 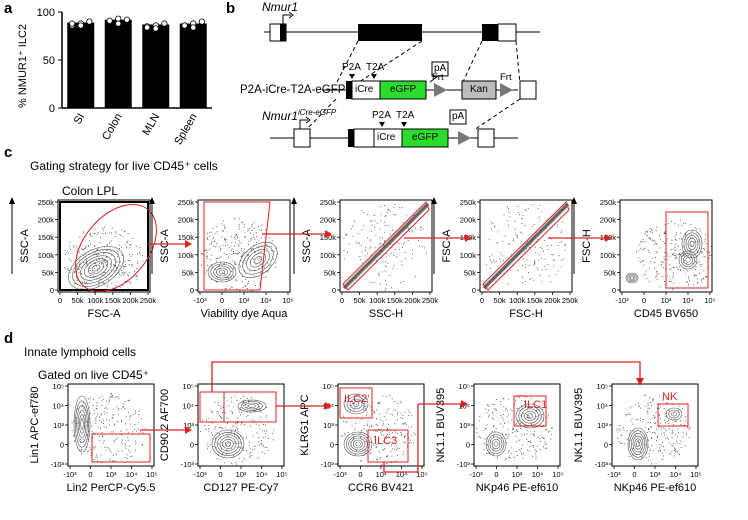 What do you see at coordinates (328, 234) in the screenshot?
I see `arrow-c-2-head` at bounding box center [328, 234].